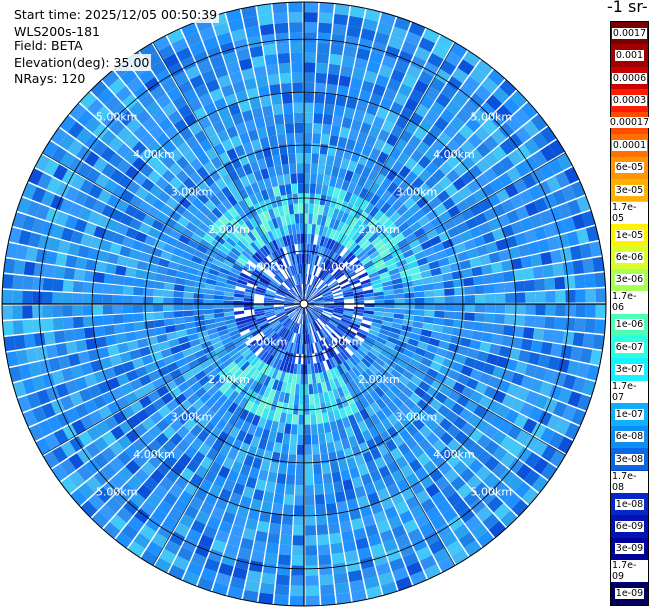  What do you see at coordinates (379, 229) in the screenshot?
I see `range-ring-label: 2.00km` at bounding box center [379, 229].